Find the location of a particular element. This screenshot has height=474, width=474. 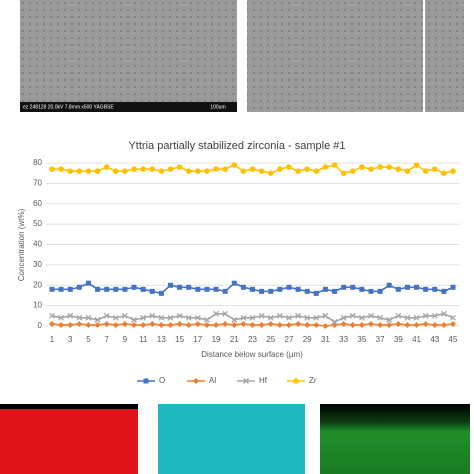

legend-label: Zr is located at coordinates (313, 380).